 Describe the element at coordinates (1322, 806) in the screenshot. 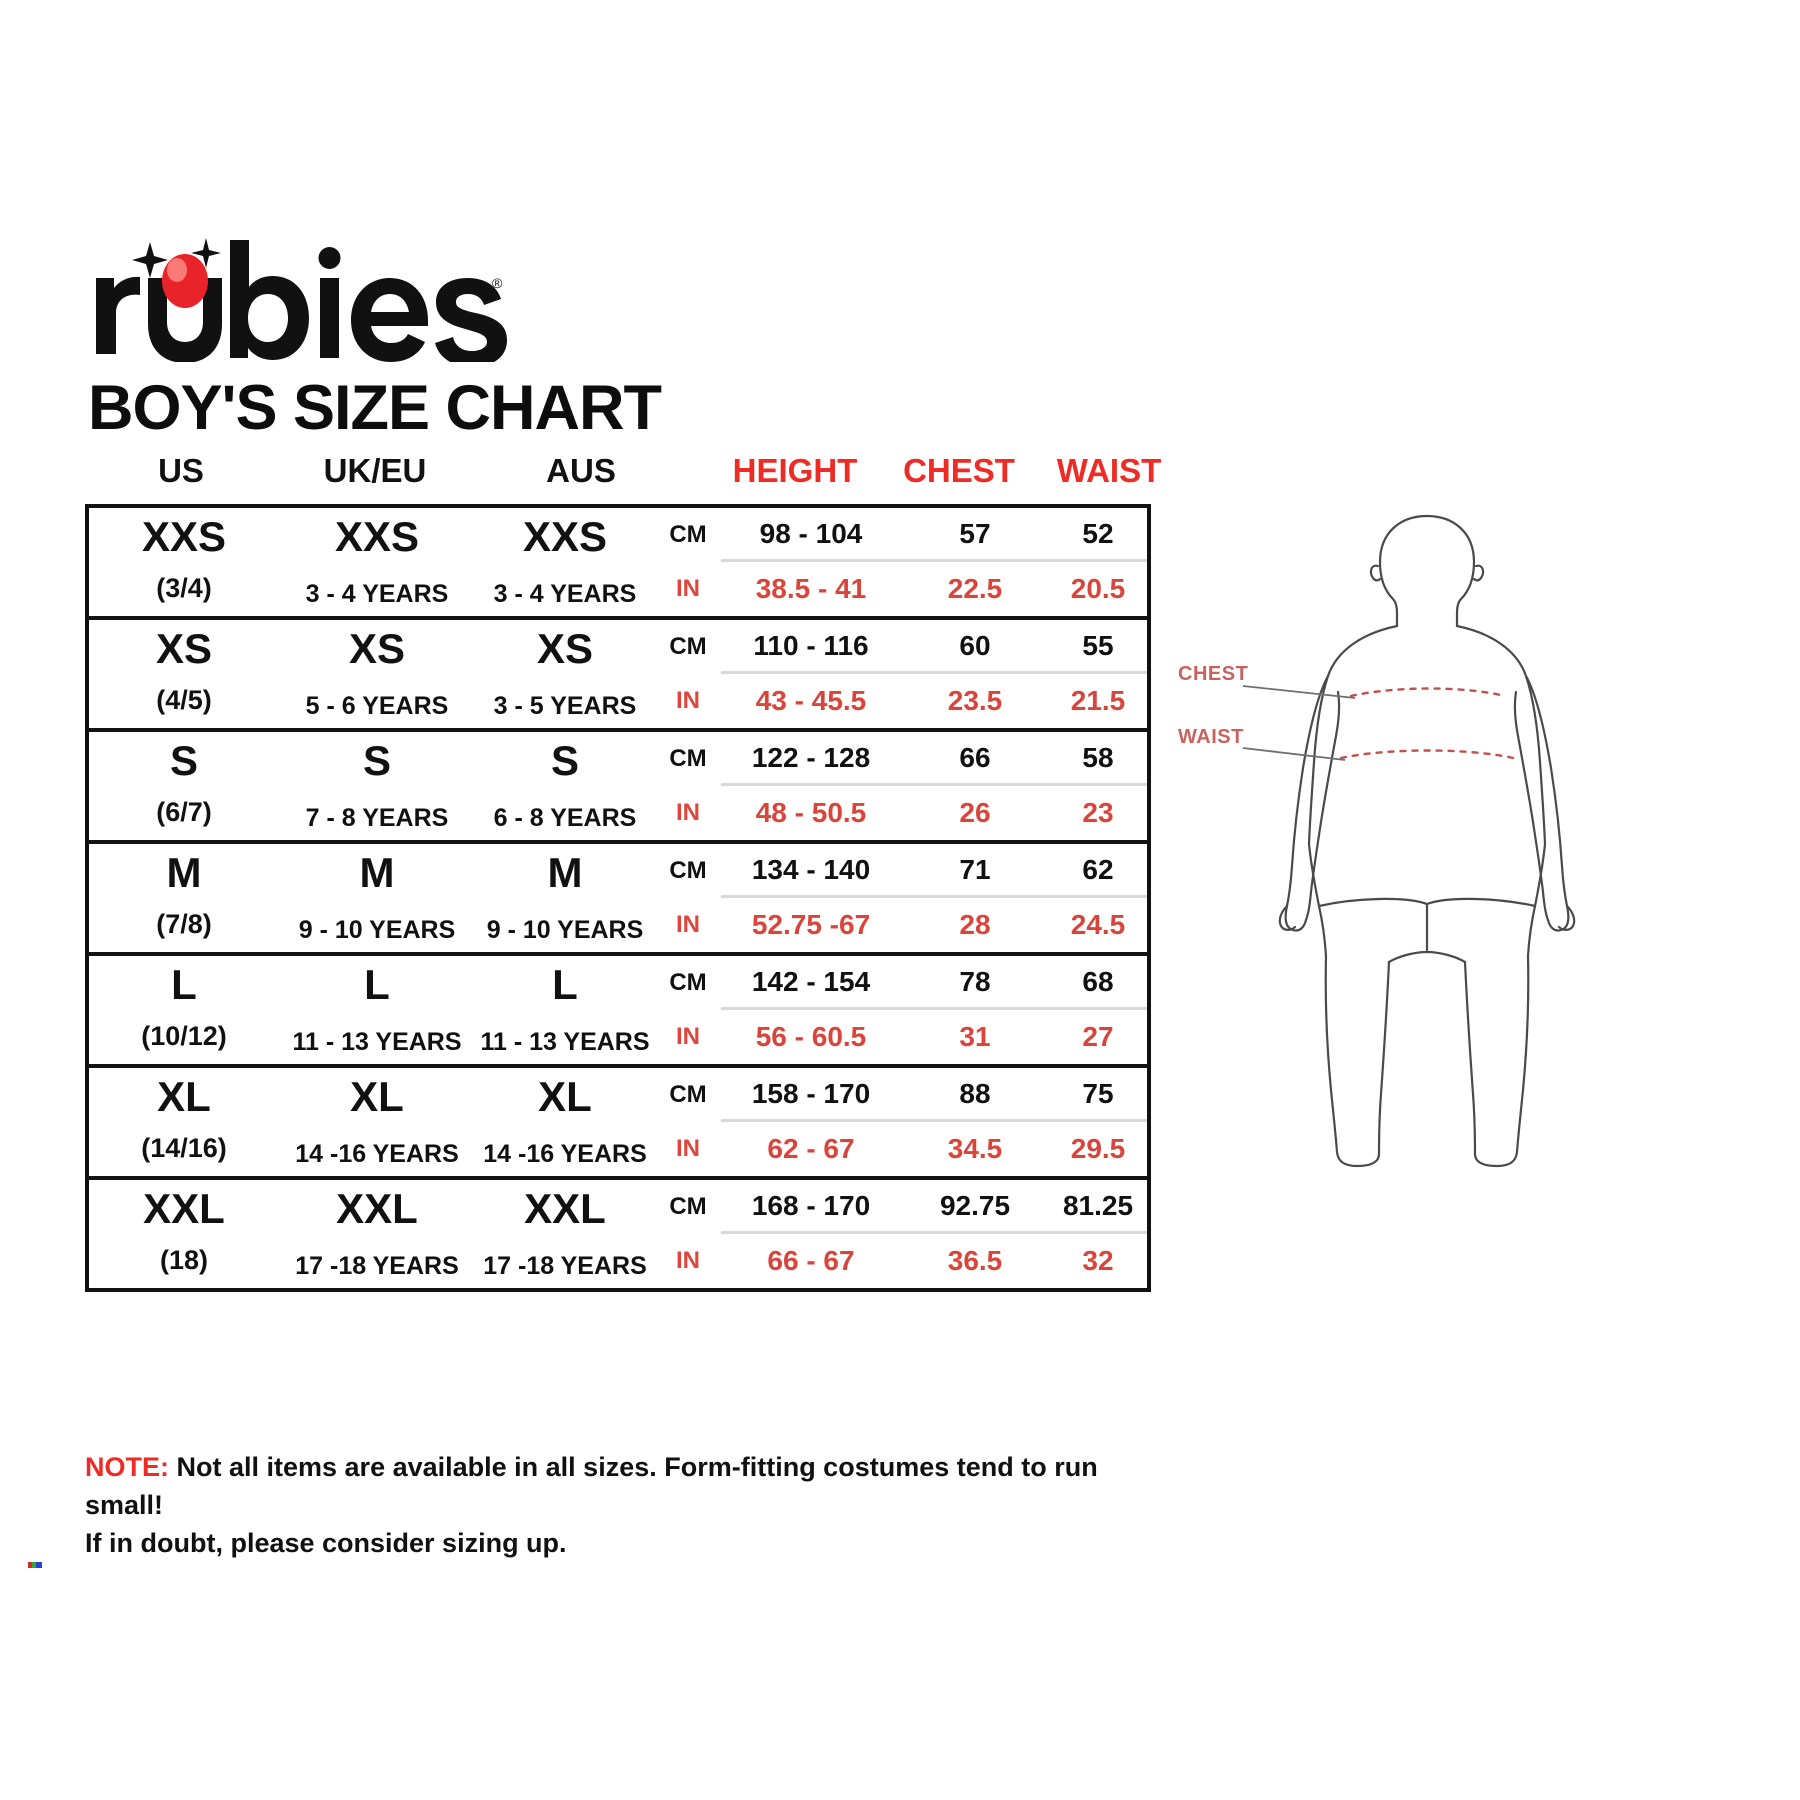

I see `arm-left-inner` at that location.